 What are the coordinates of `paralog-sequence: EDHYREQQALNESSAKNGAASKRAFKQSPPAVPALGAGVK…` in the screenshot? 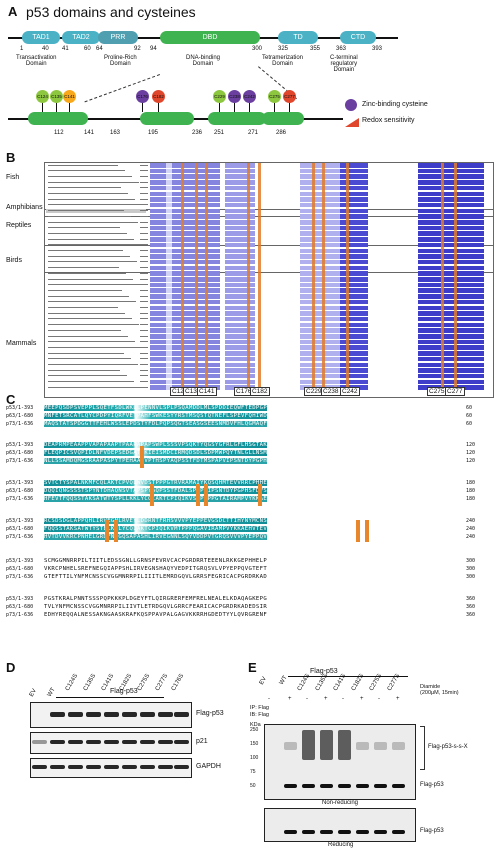 It's located at (156, 615).